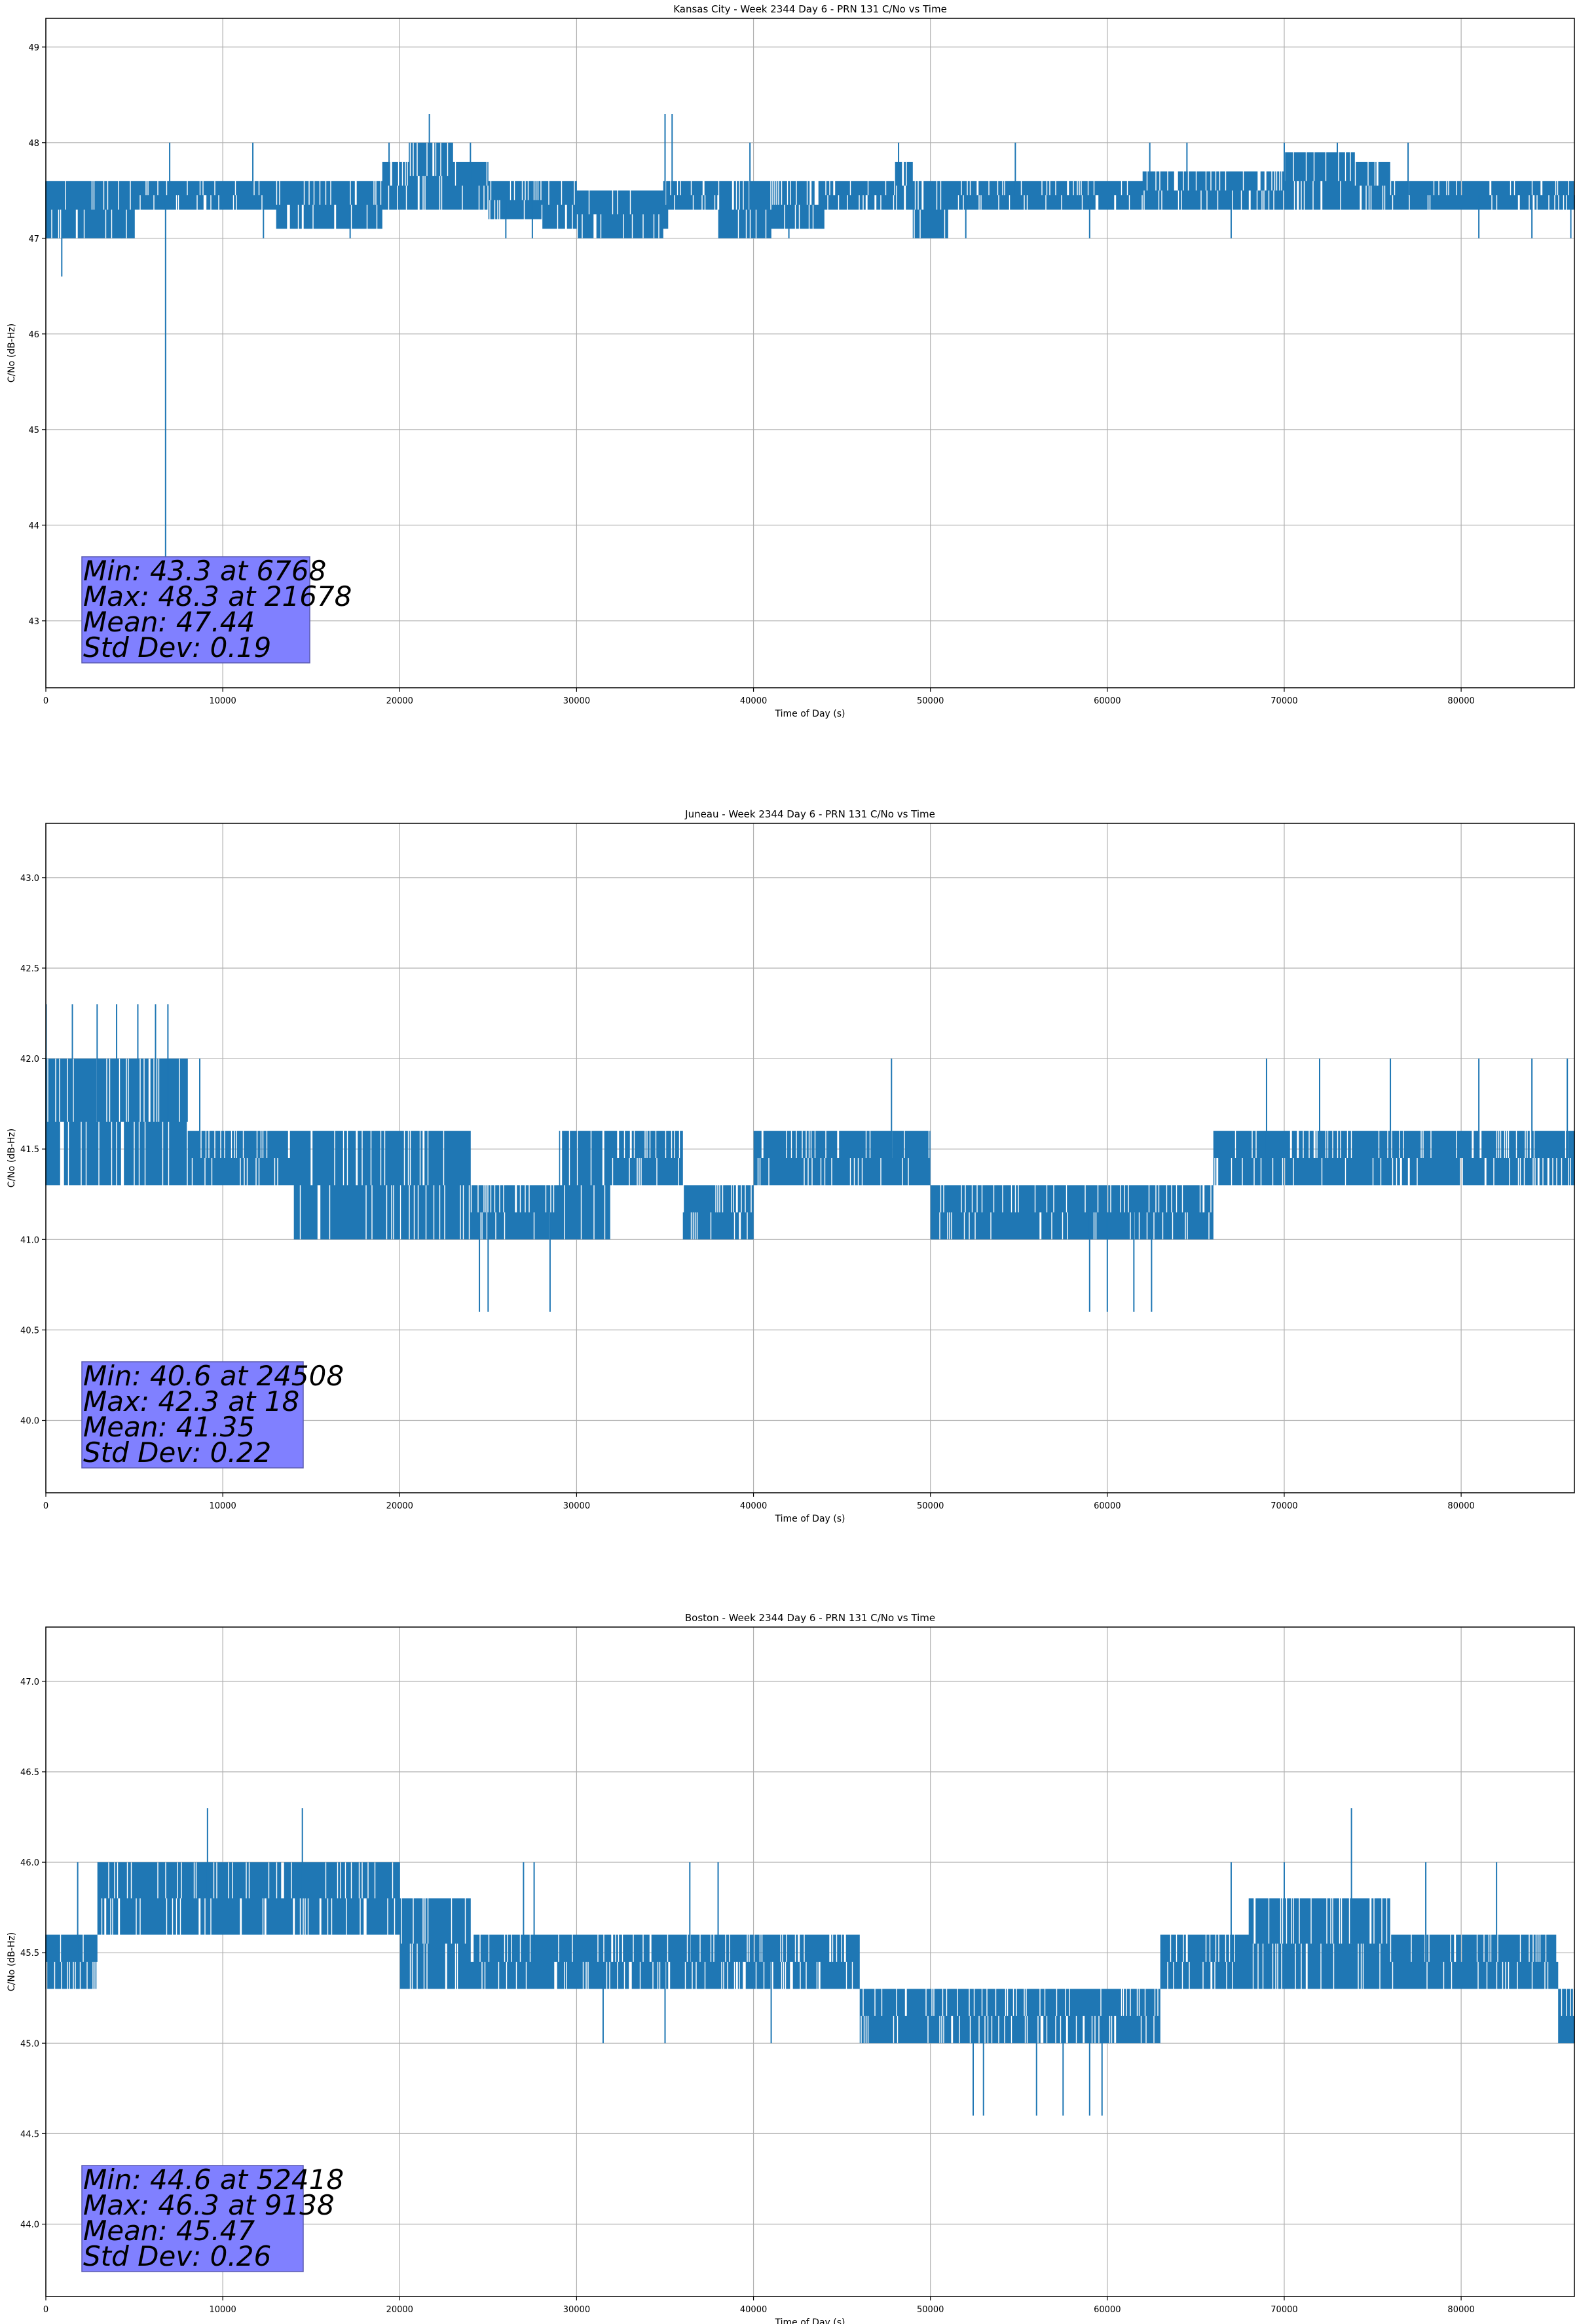 The image size is (1577, 2324). What do you see at coordinates (217, 596) in the screenshot?
I see `stats-line-2: Max: 48.3 at 21678` at bounding box center [217, 596].